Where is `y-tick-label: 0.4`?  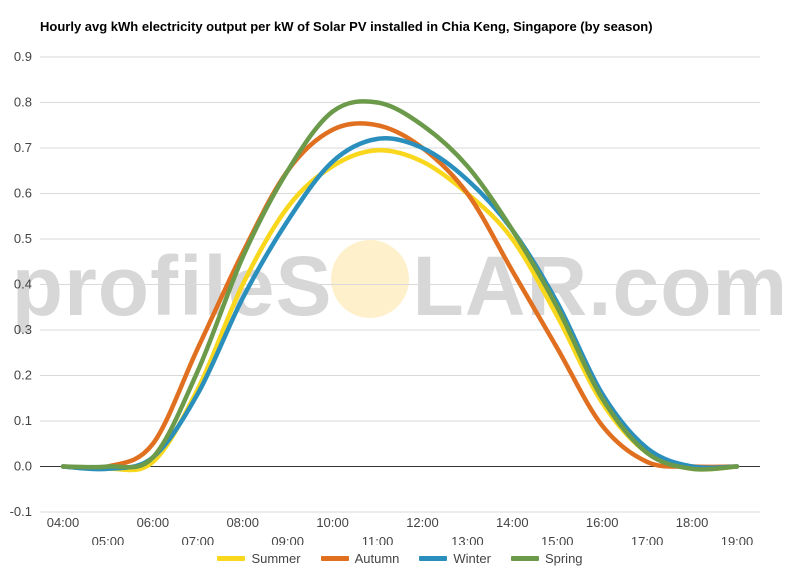
y-tick-label: 0.4 is located at coordinates (23, 284).